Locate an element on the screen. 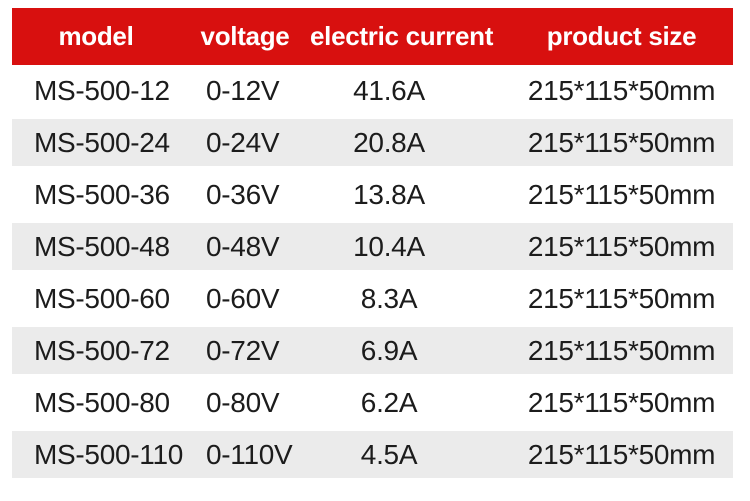 This screenshot has width=750, height=501. table-row: MS-500-48 0-48V 10.4A 215*115*50mm is located at coordinates (372, 247).